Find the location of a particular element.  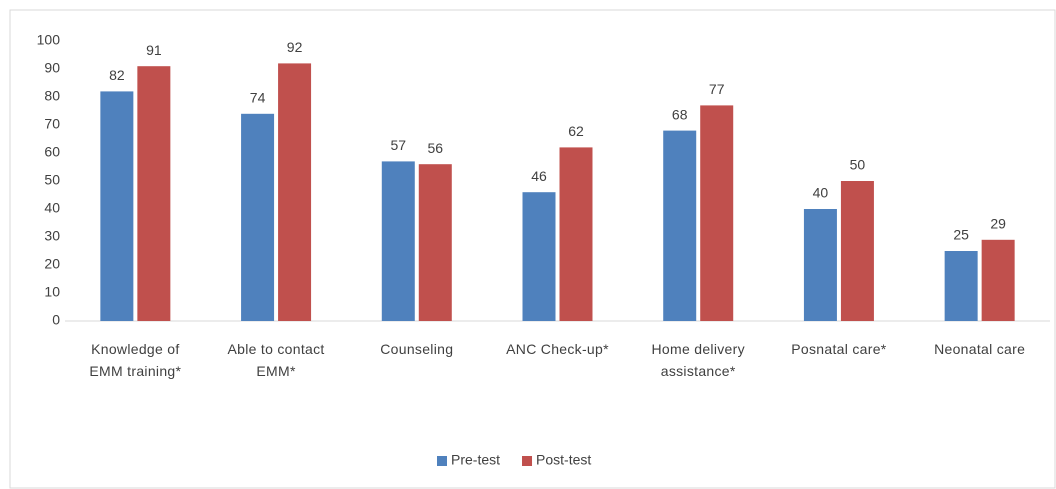

y-tick-label: 90 is located at coordinates (52, 68).